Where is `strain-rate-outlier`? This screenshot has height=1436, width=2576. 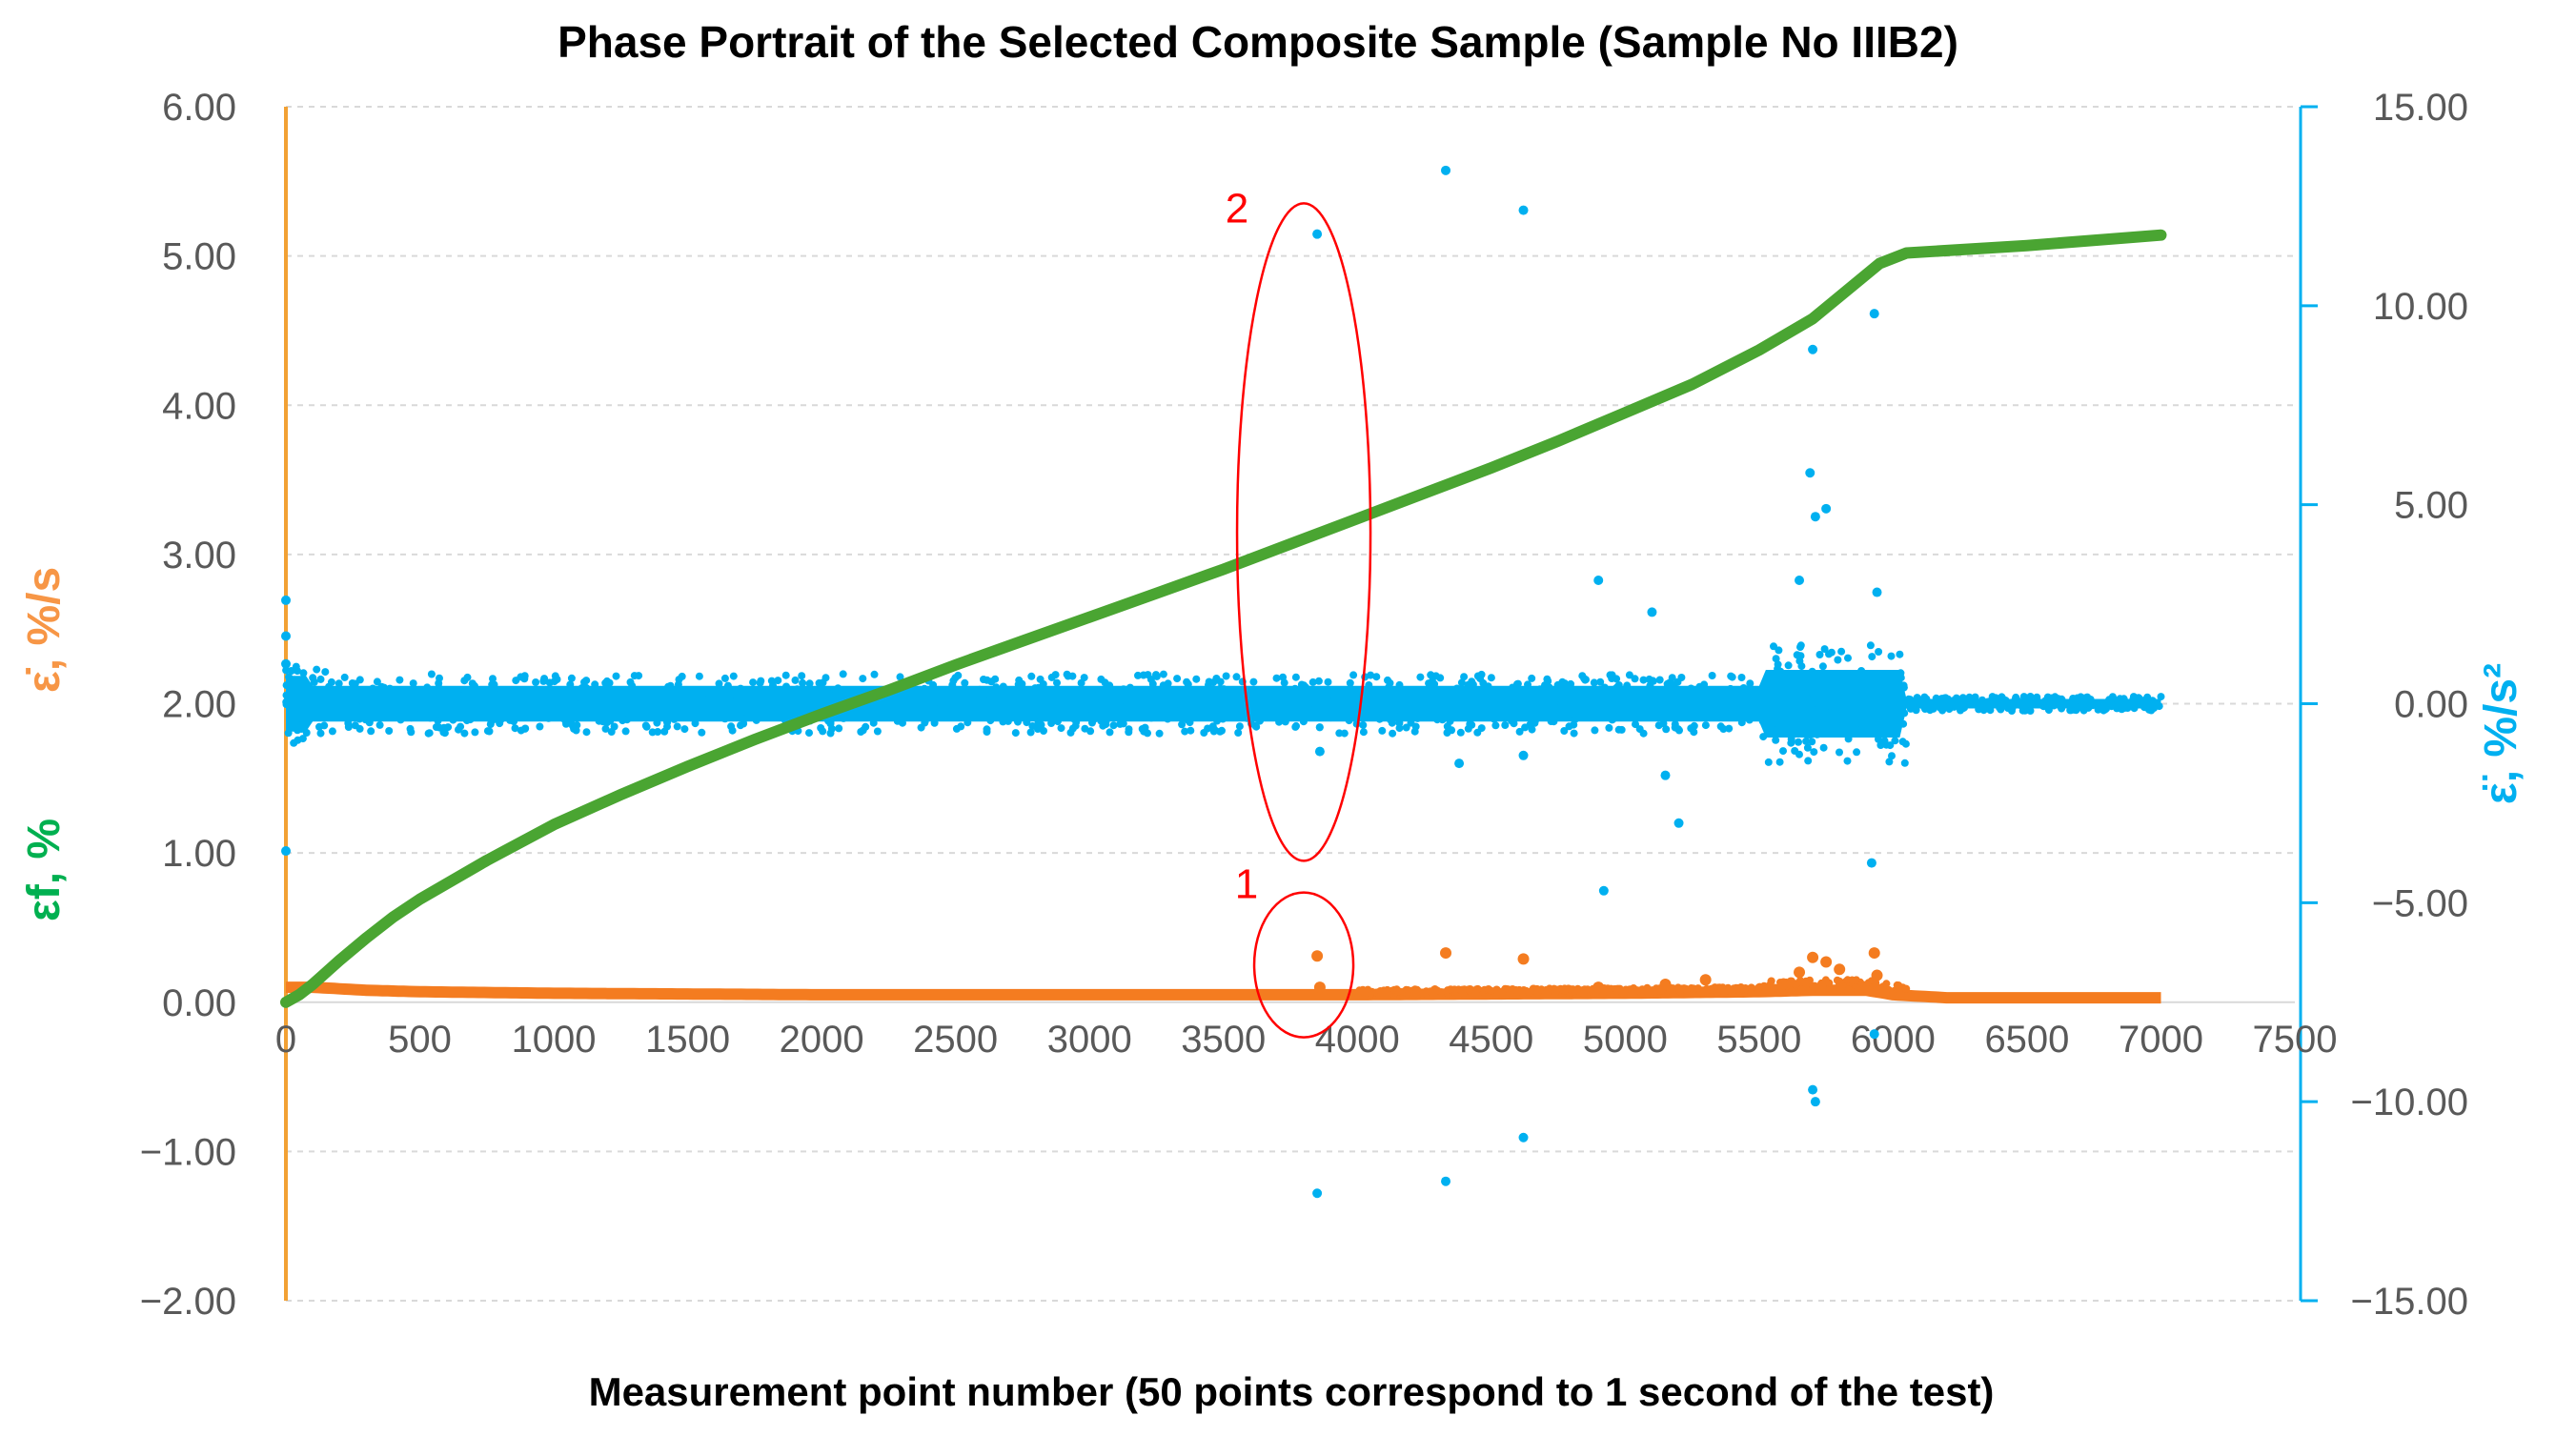 strain-rate-outlier is located at coordinates (1523, 959).